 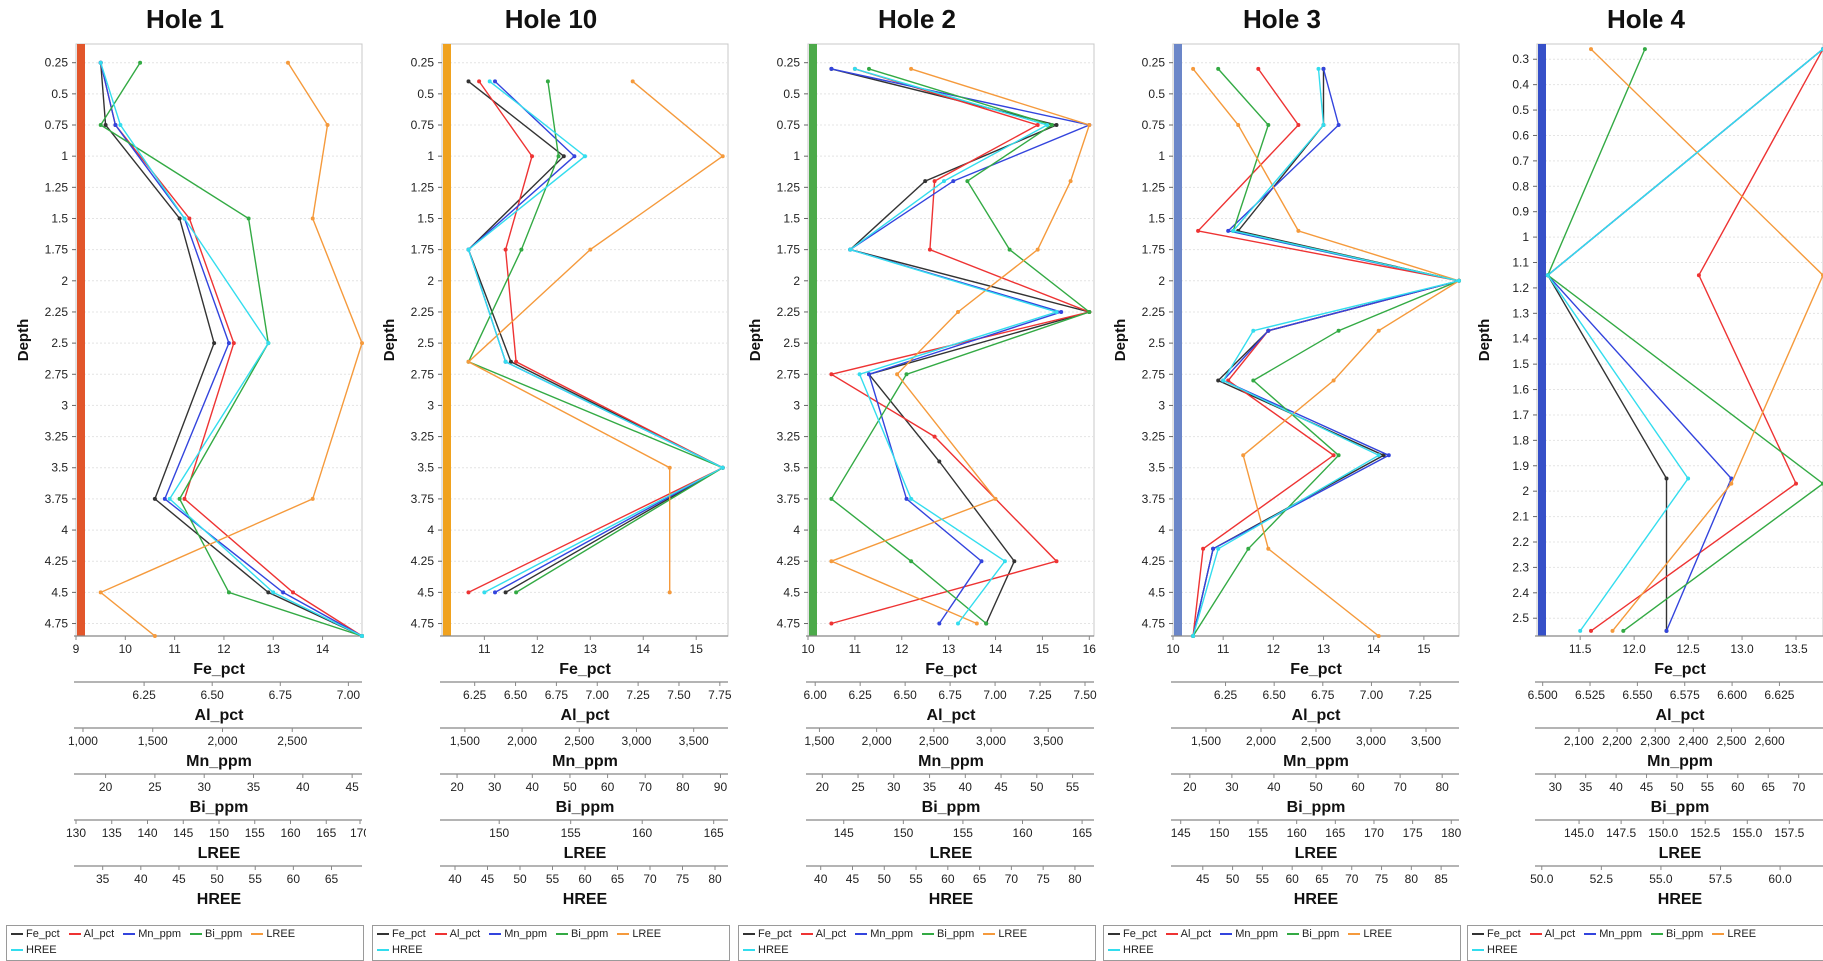 I want to click on x-axis-tick-label: 12, so click(x=902, y=649).